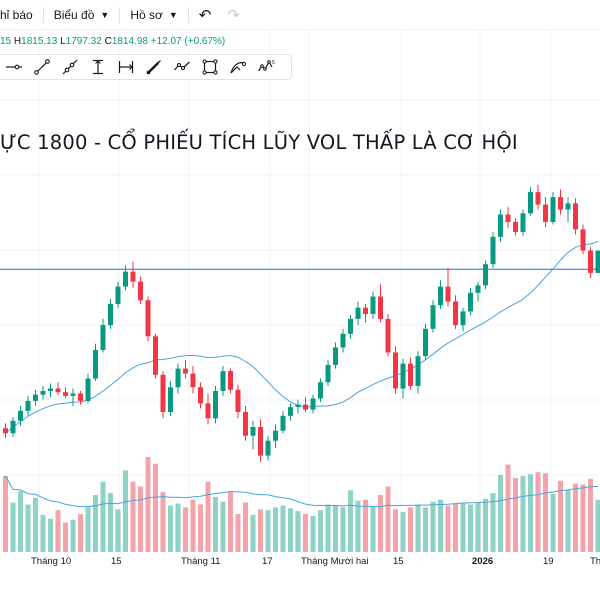  I want to click on undo-button: ↶, so click(205, 15).